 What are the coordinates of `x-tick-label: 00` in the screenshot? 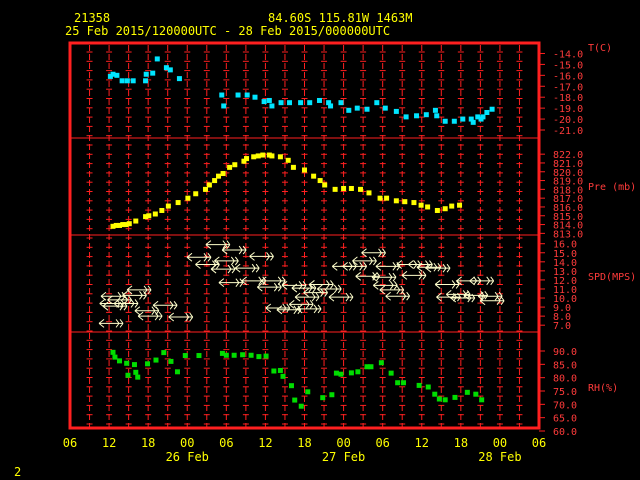 It's located at (187, 443).